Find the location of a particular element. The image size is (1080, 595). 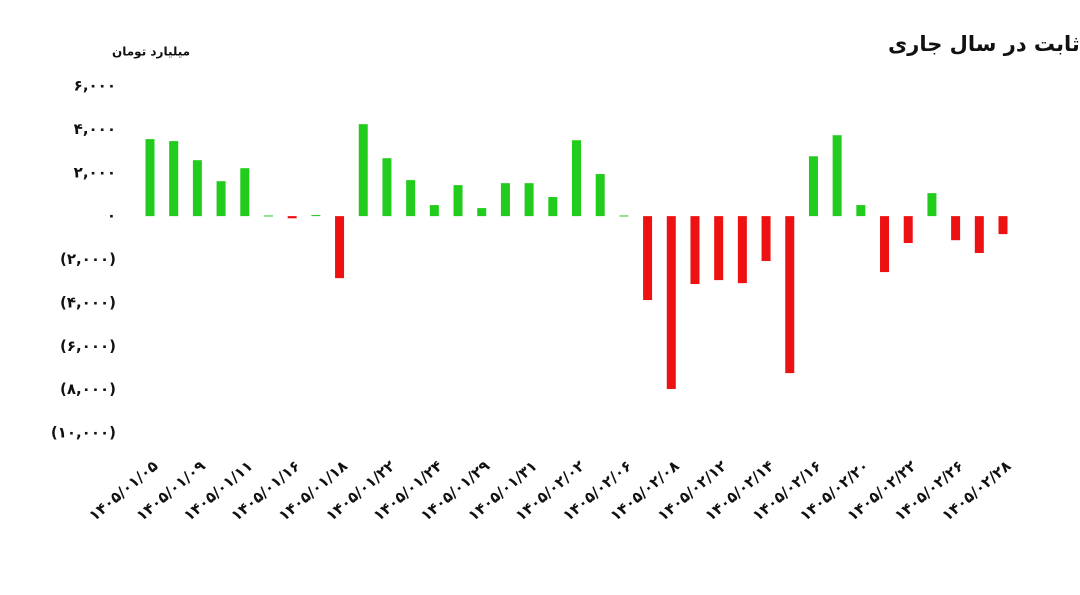

y-tick-label: ۲,۰۰۰ is located at coordinates (95, 172).